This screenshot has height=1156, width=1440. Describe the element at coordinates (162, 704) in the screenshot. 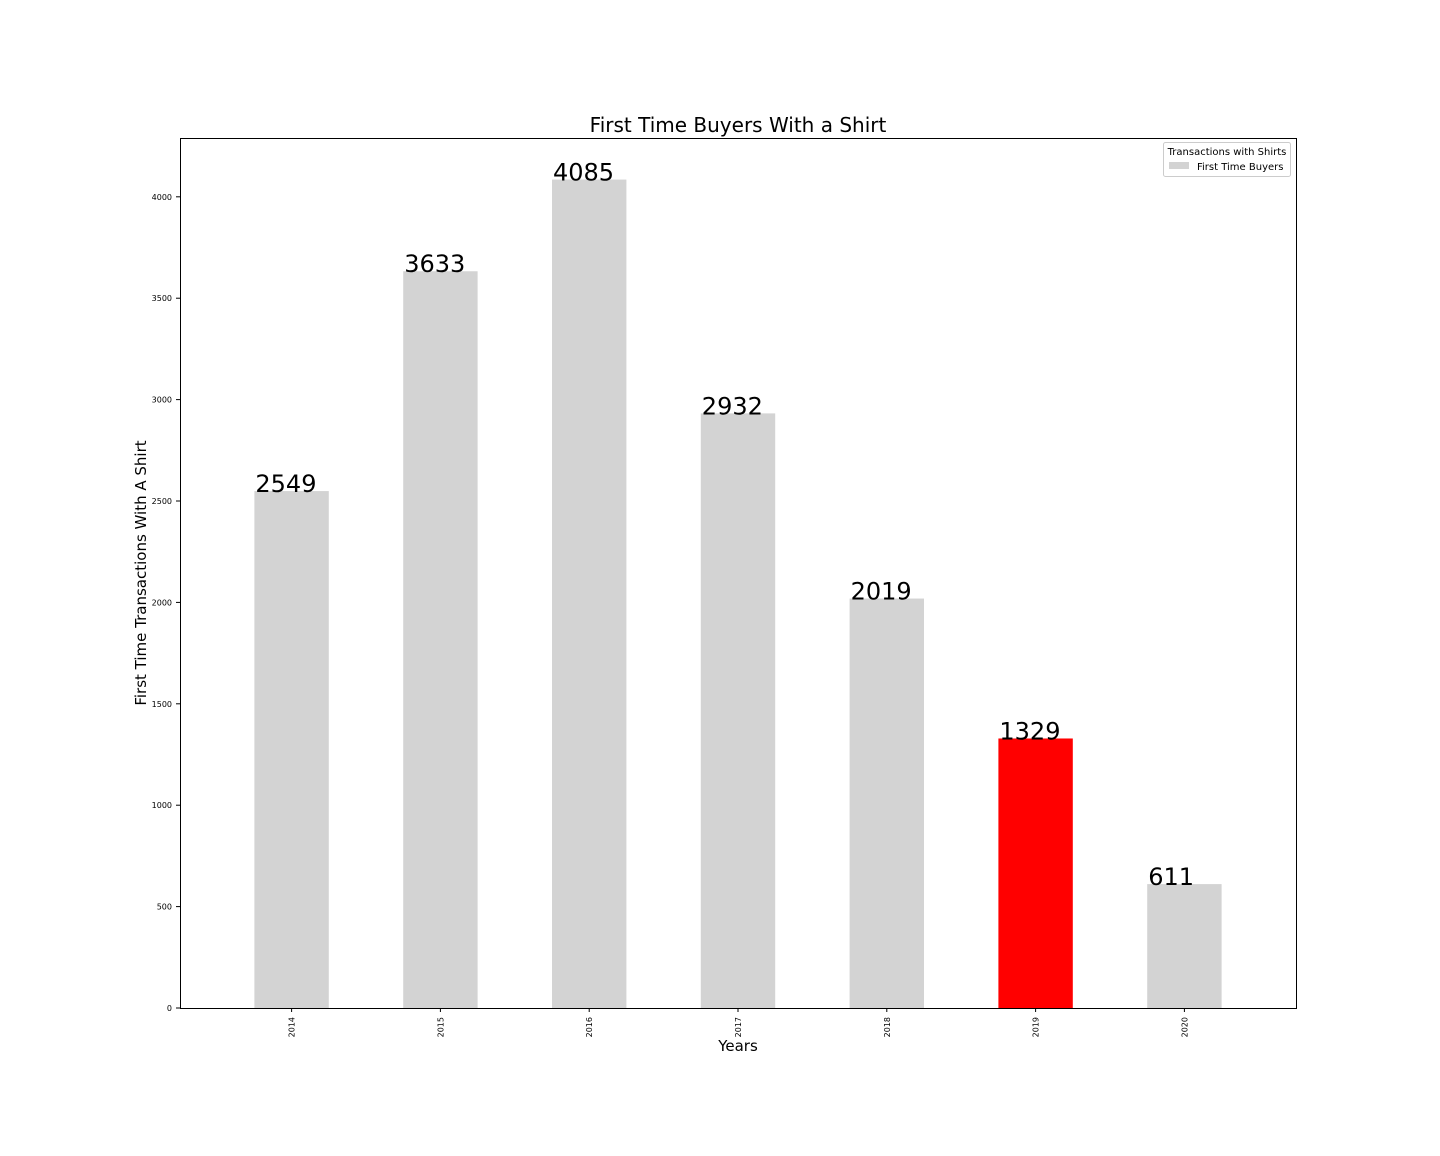

I see `y-tick-label-1500: 1500` at that location.